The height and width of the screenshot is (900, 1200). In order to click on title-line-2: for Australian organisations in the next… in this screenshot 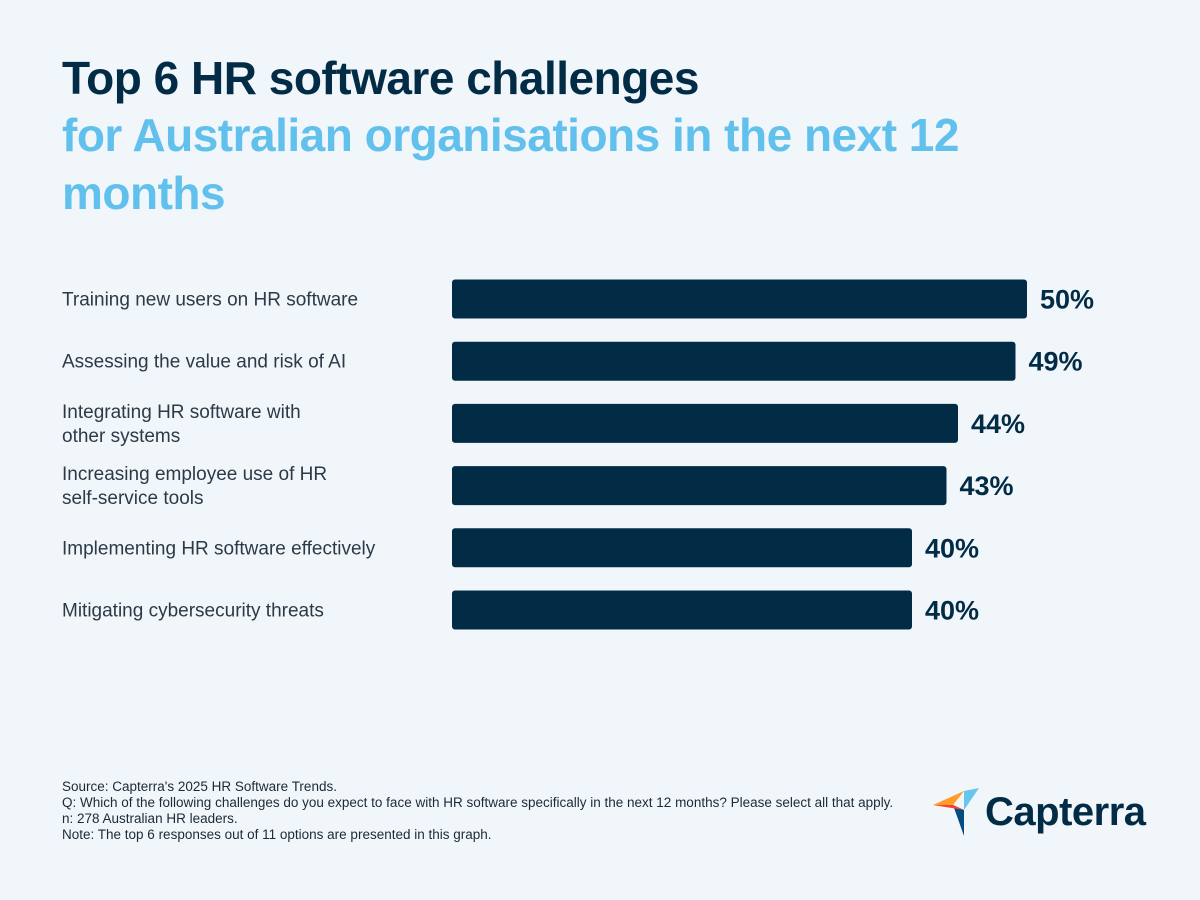, I will do `click(510, 164)`.